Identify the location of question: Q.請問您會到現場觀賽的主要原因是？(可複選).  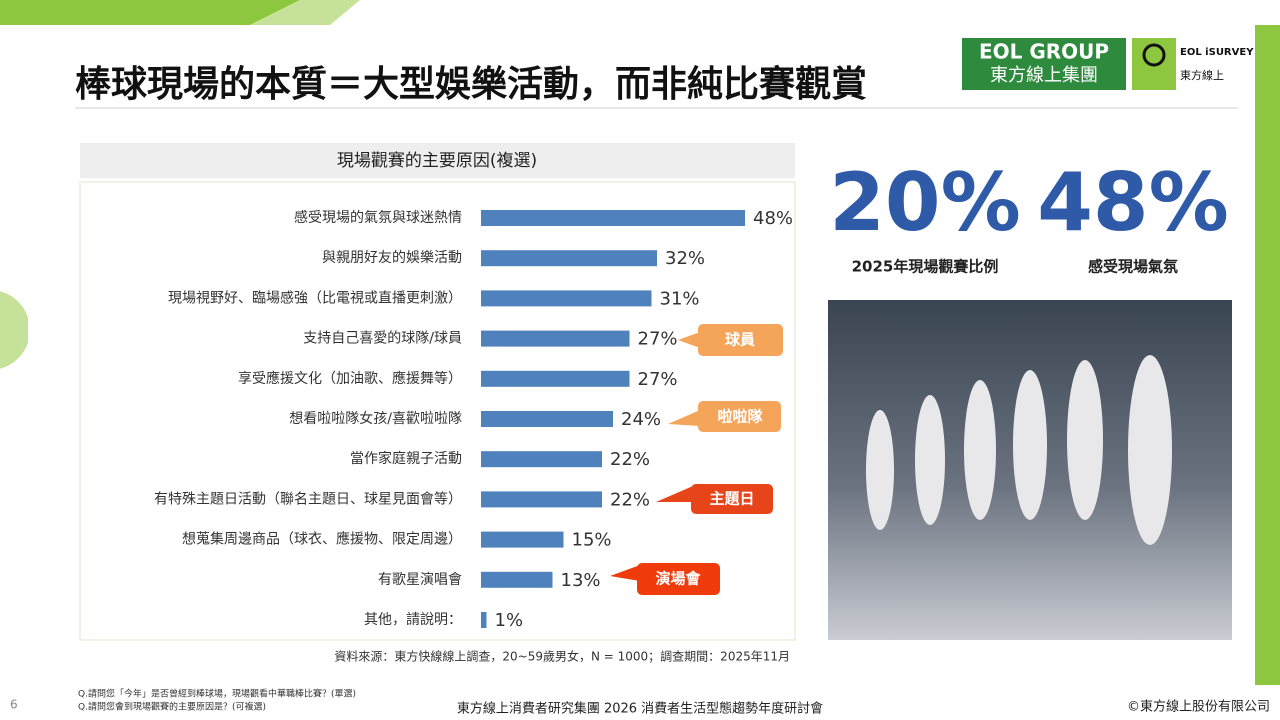
(172, 707).